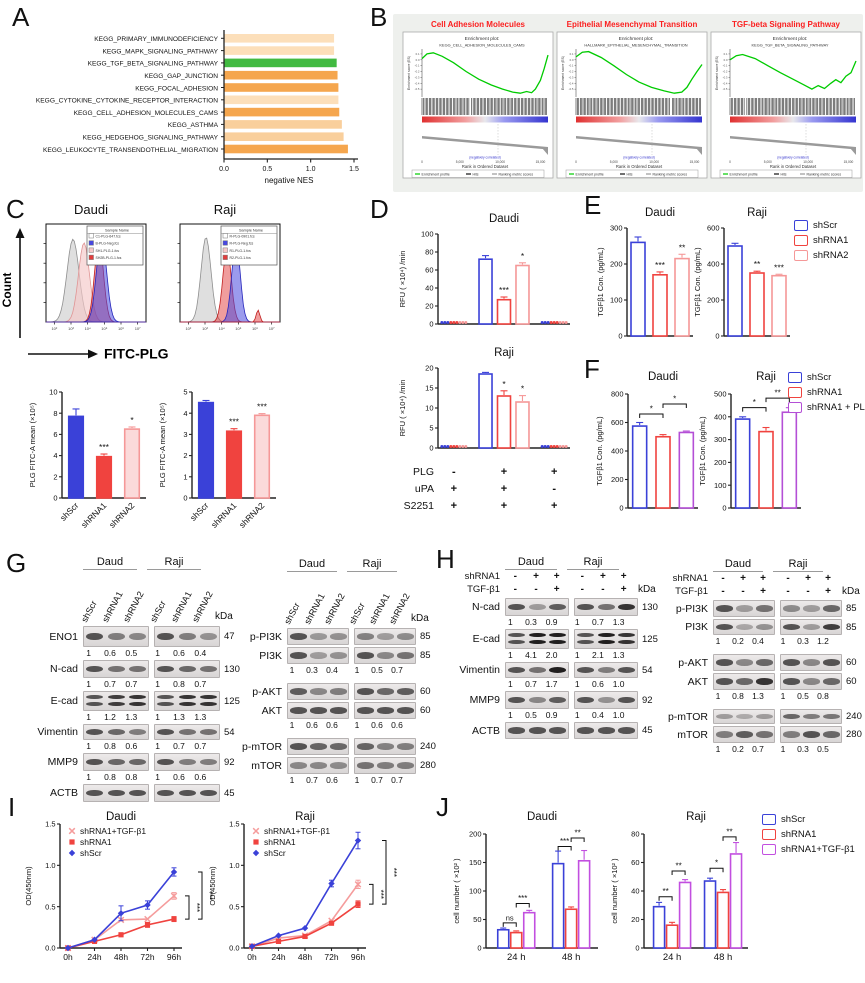 The image size is (865, 983). Describe the element at coordinates (230, 316) in the screenshot. I see `flow-curve` at that location.